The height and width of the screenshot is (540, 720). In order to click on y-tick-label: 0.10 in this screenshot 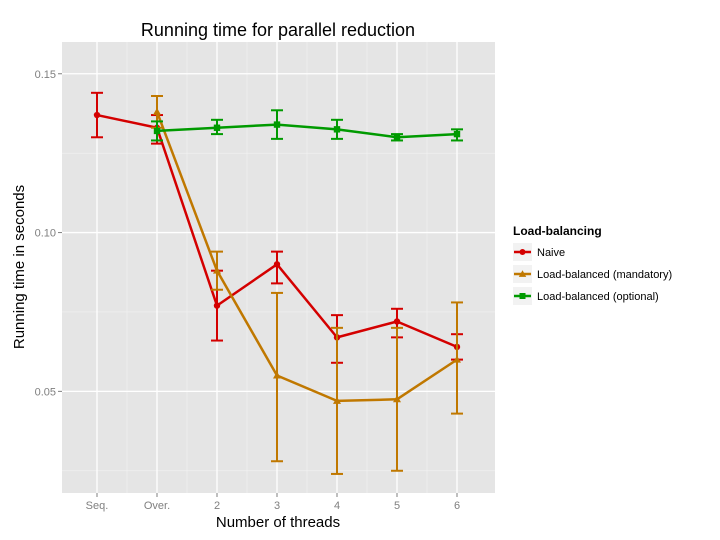, I will do `click(45, 234)`.